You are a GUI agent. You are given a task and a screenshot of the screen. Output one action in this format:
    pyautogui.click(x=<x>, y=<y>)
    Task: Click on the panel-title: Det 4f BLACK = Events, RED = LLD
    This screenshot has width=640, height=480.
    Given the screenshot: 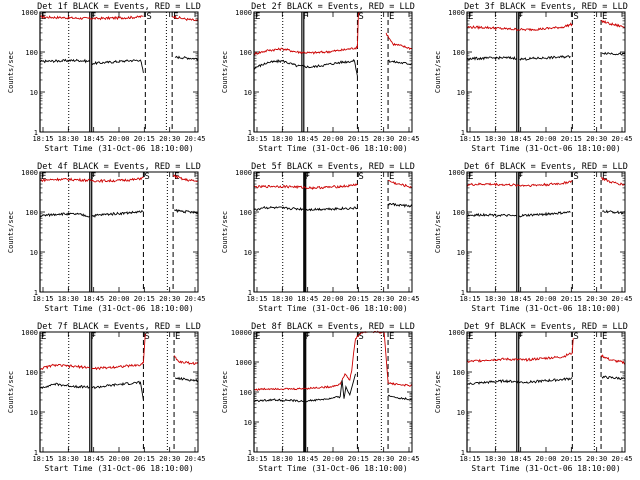 What is the action you would take?
    pyautogui.click(x=119, y=167)
    